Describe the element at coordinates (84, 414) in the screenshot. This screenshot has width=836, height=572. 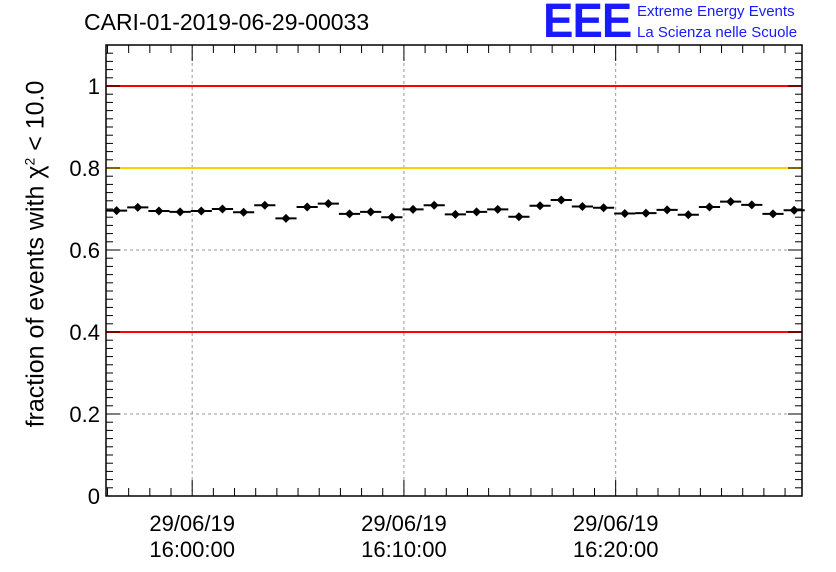
I see `y-tick-label: 0.2` at that location.